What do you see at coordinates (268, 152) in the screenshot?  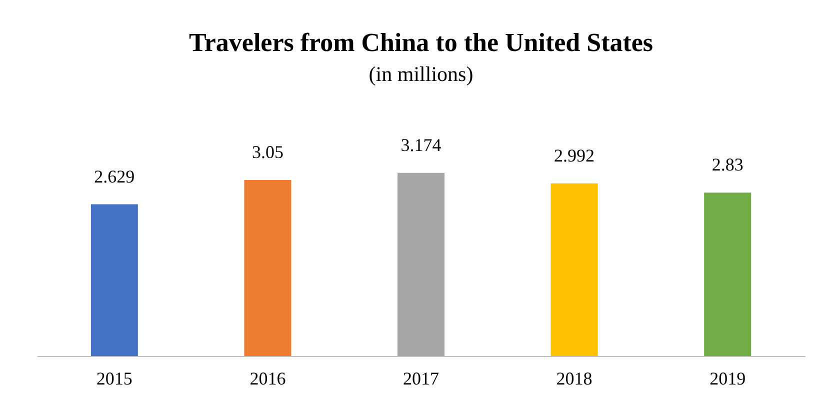 I see `data-label: 3.05` at bounding box center [268, 152].